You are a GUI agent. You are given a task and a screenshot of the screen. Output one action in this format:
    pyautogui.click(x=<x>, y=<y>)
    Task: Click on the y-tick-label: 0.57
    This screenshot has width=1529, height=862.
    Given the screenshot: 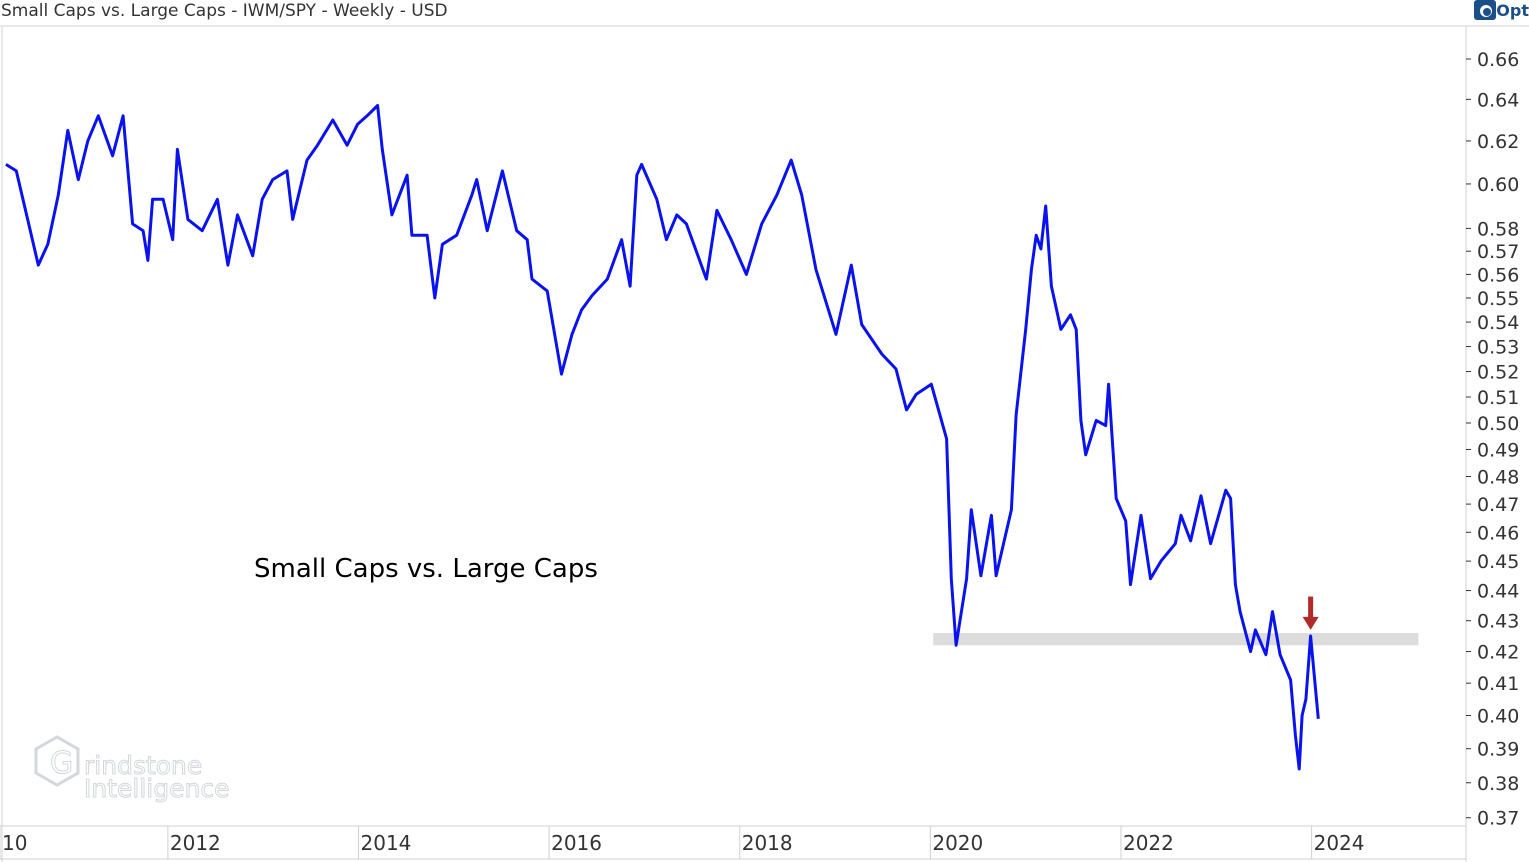 What is the action you would take?
    pyautogui.click(x=1498, y=252)
    